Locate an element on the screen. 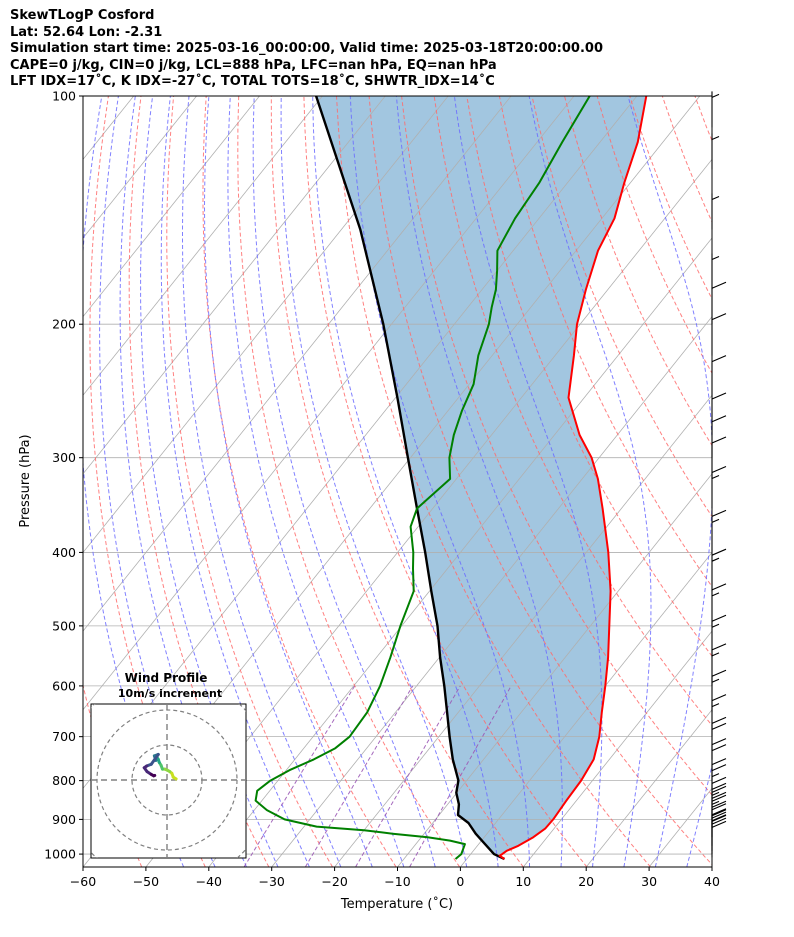 Image resolution: width=794 pixels, height=937 pixels. hodograph-inset: Wind Profile 10m/s increment is located at coordinates (168, 765).